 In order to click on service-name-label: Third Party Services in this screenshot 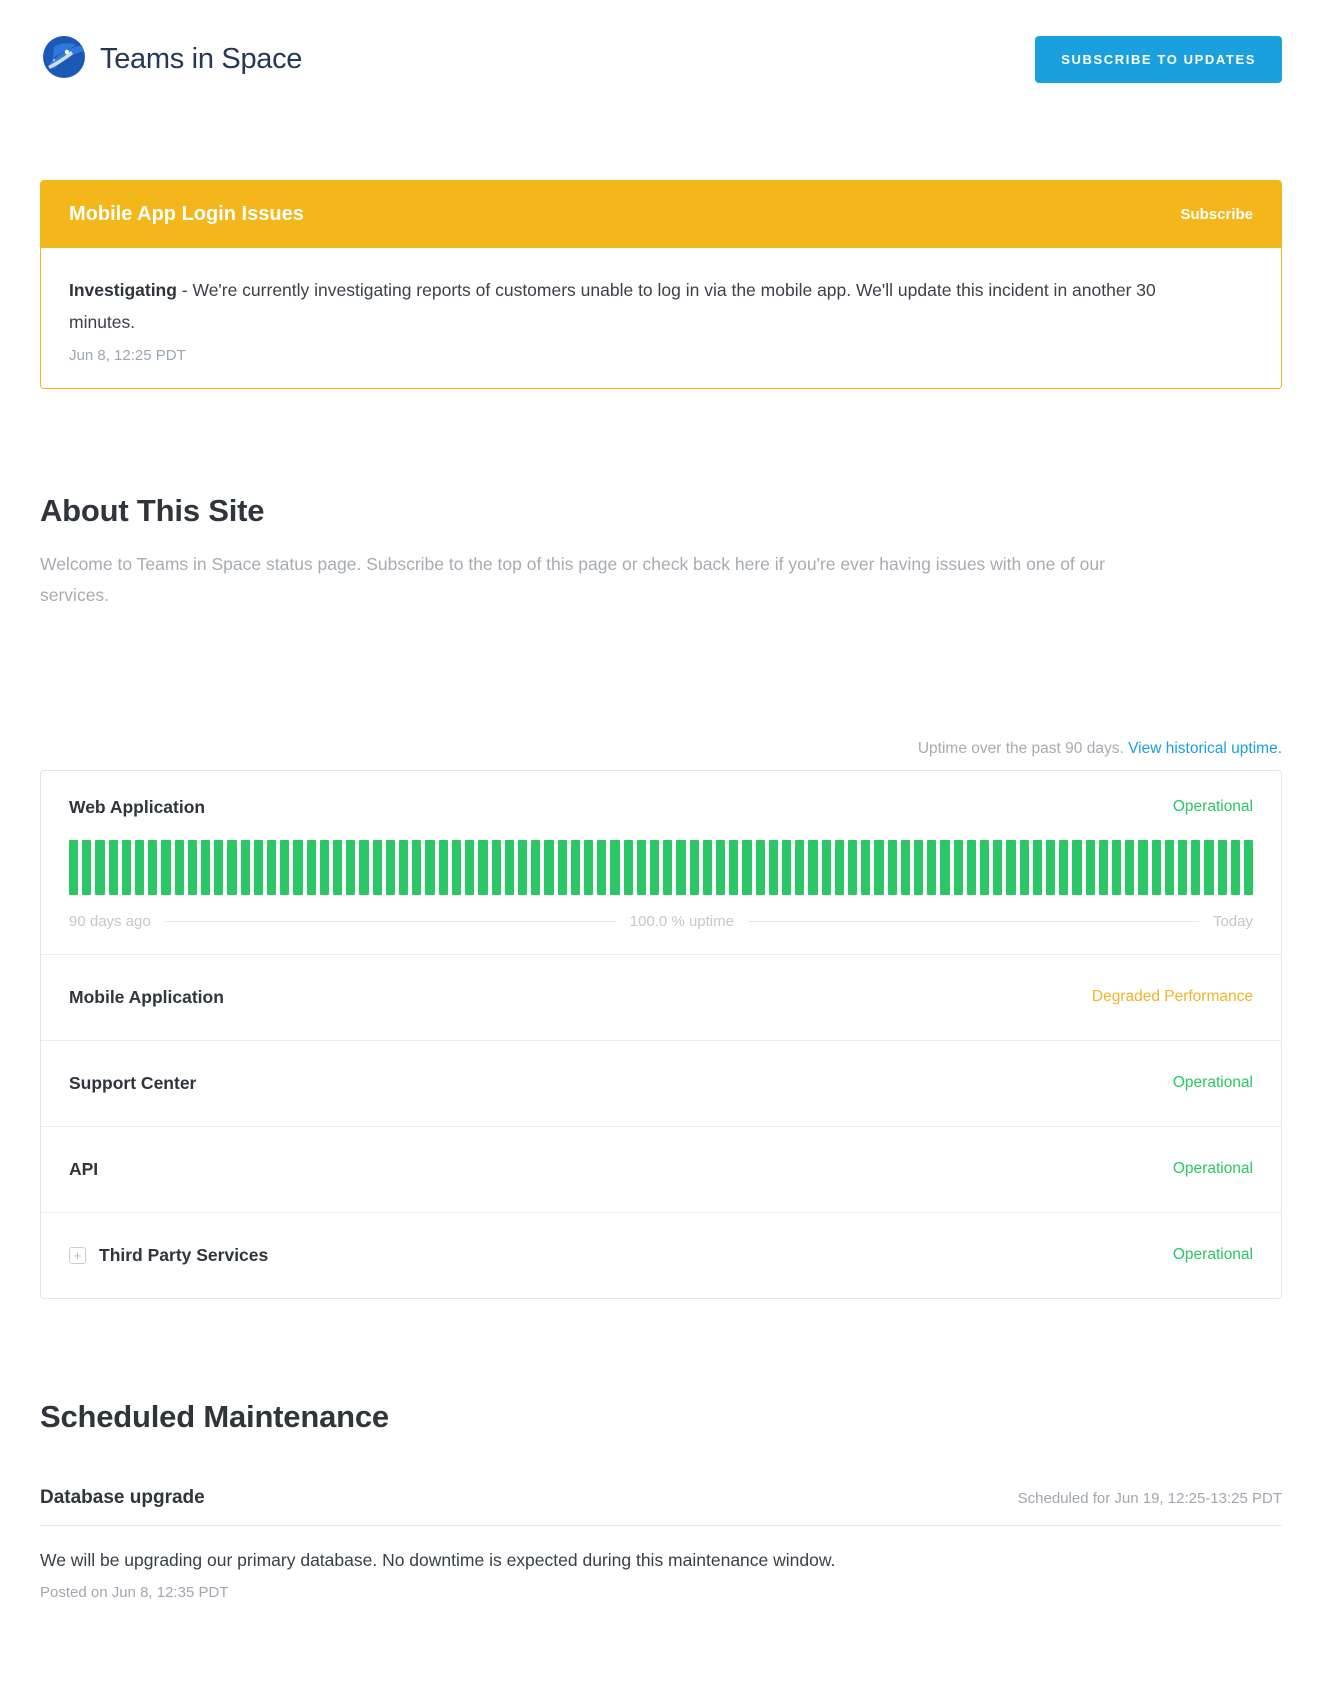, I will do `click(184, 1254)`.